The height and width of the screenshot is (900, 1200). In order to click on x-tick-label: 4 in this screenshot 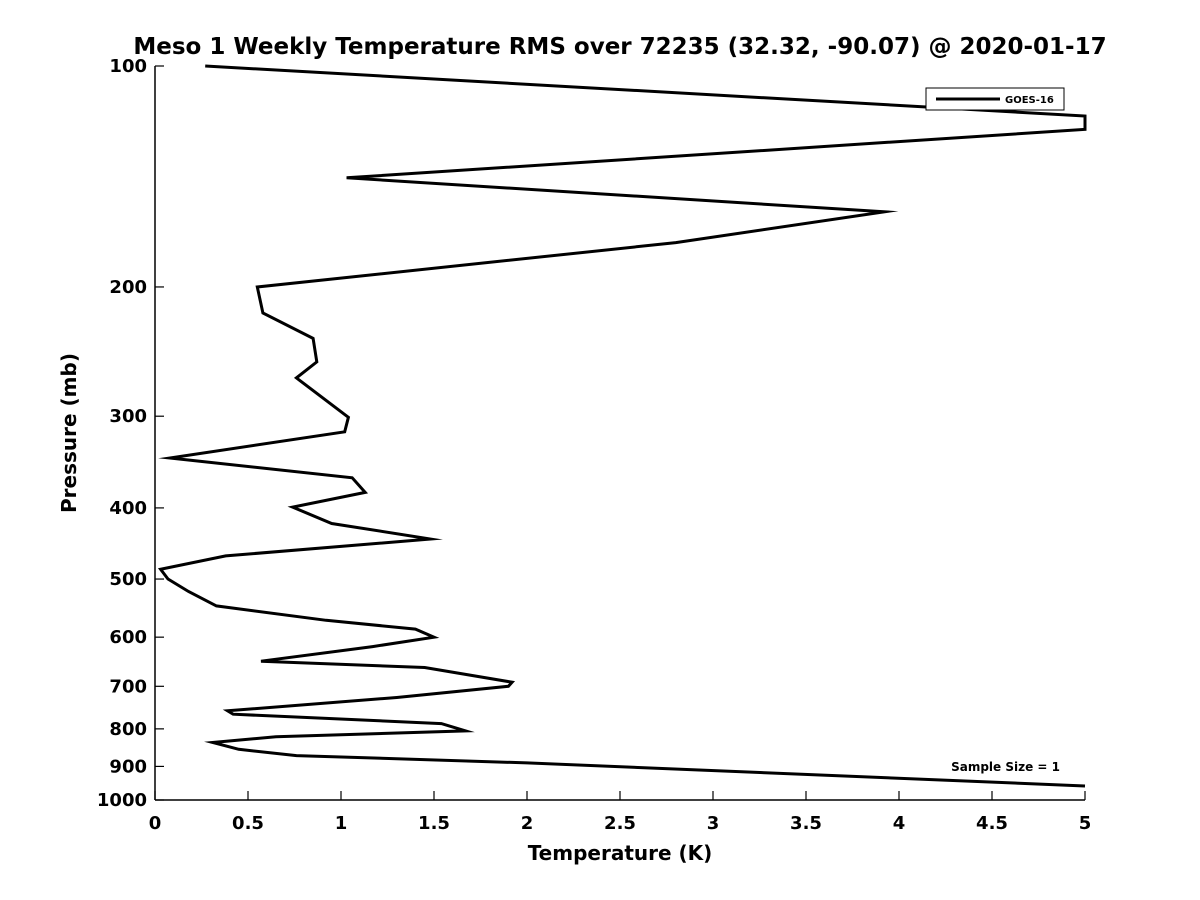, I will do `click(899, 823)`.